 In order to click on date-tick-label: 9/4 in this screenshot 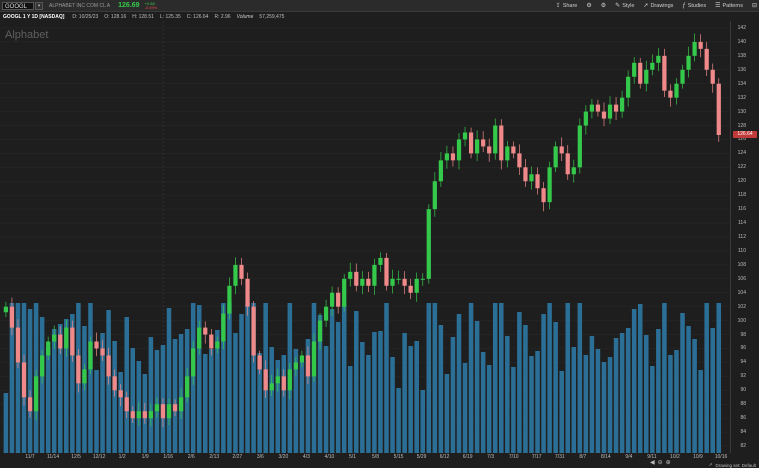, I will do `click(629, 457)`.